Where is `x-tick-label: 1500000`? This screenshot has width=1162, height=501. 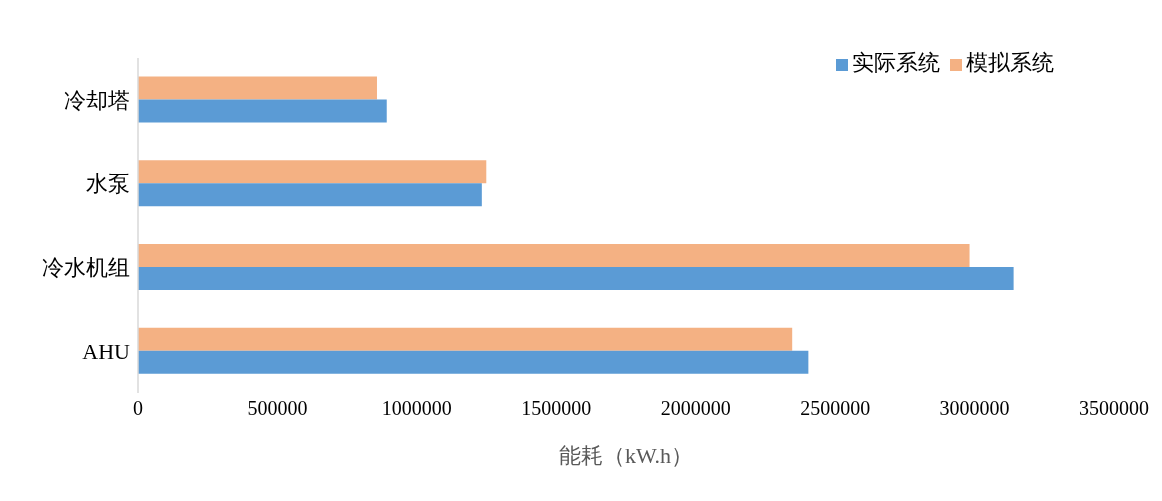 x-tick-label: 1500000 is located at coordinates (556, 408).